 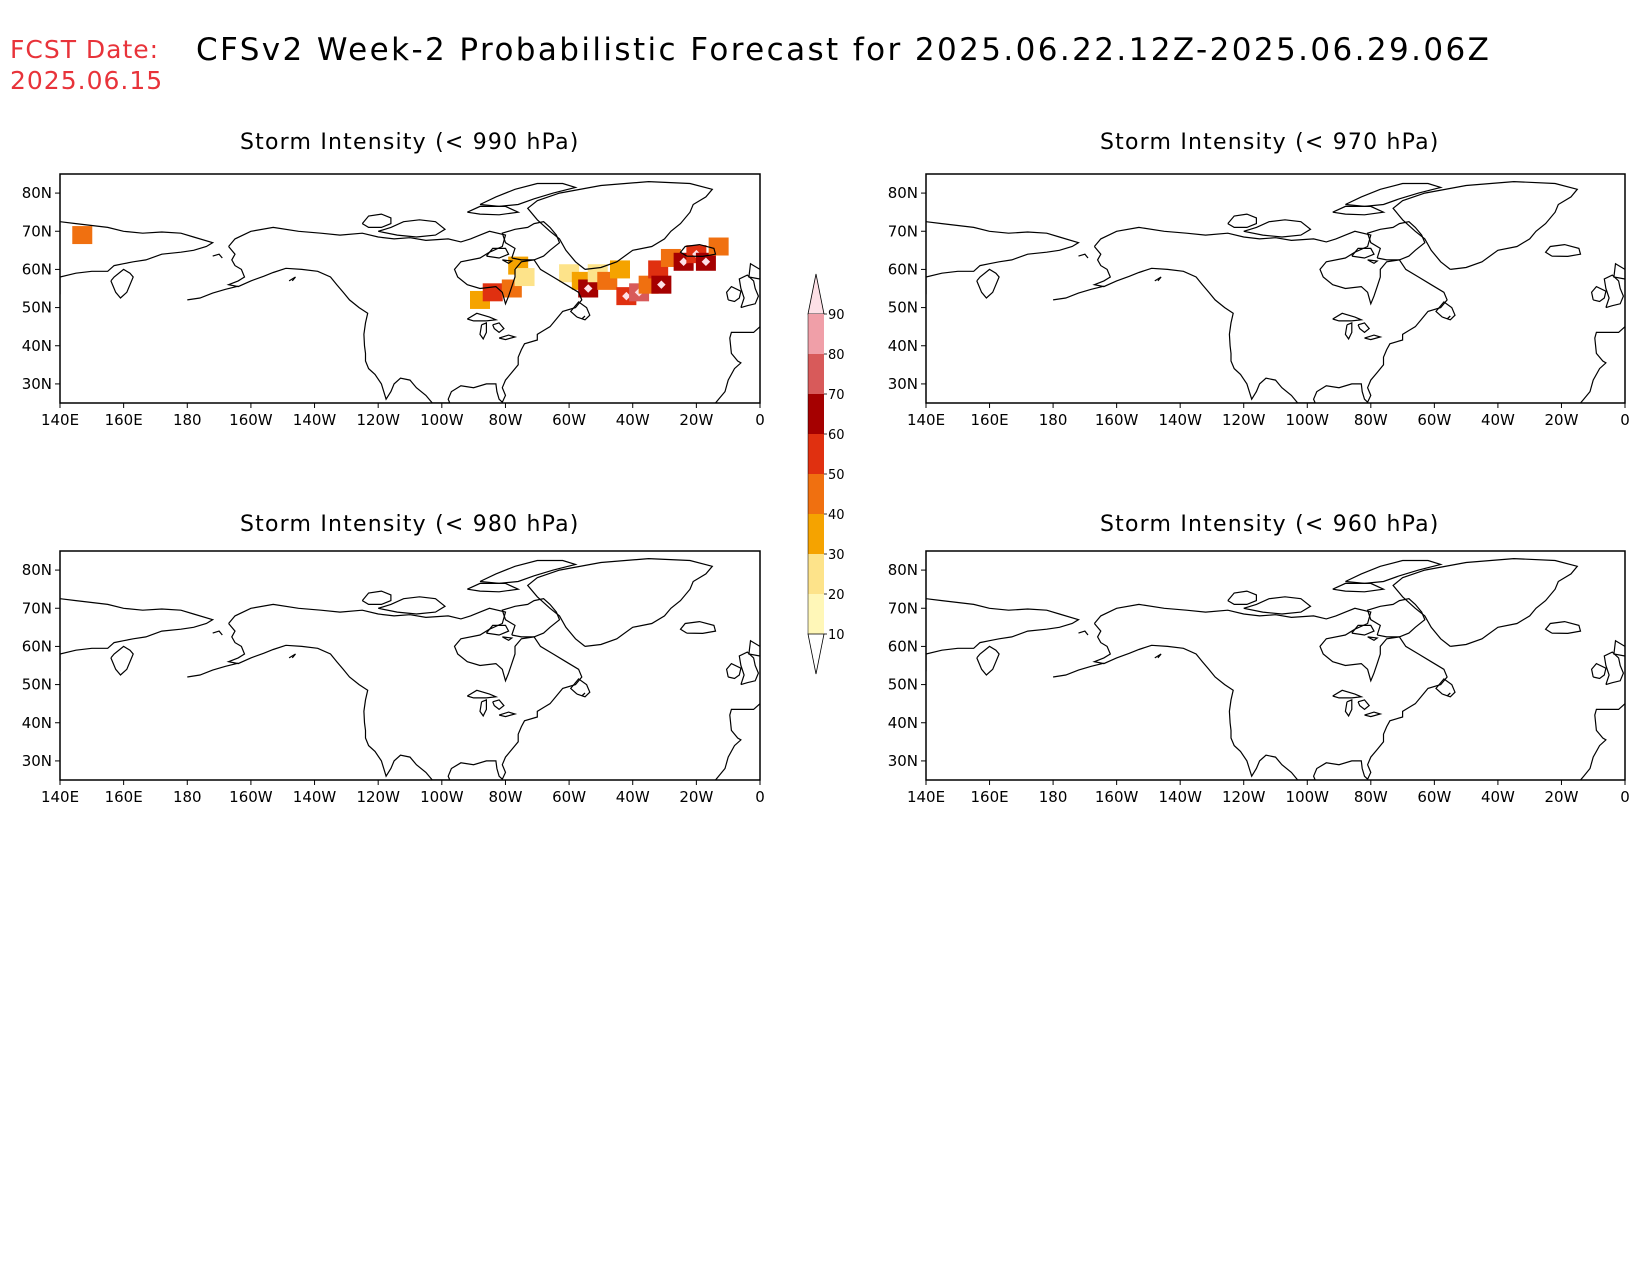 What do you see at coordinates (826, 474) in the screenshot?
I see `colorbar: 90 80 70 60 50 40 30 20 10` at bounding box center [826, 474].